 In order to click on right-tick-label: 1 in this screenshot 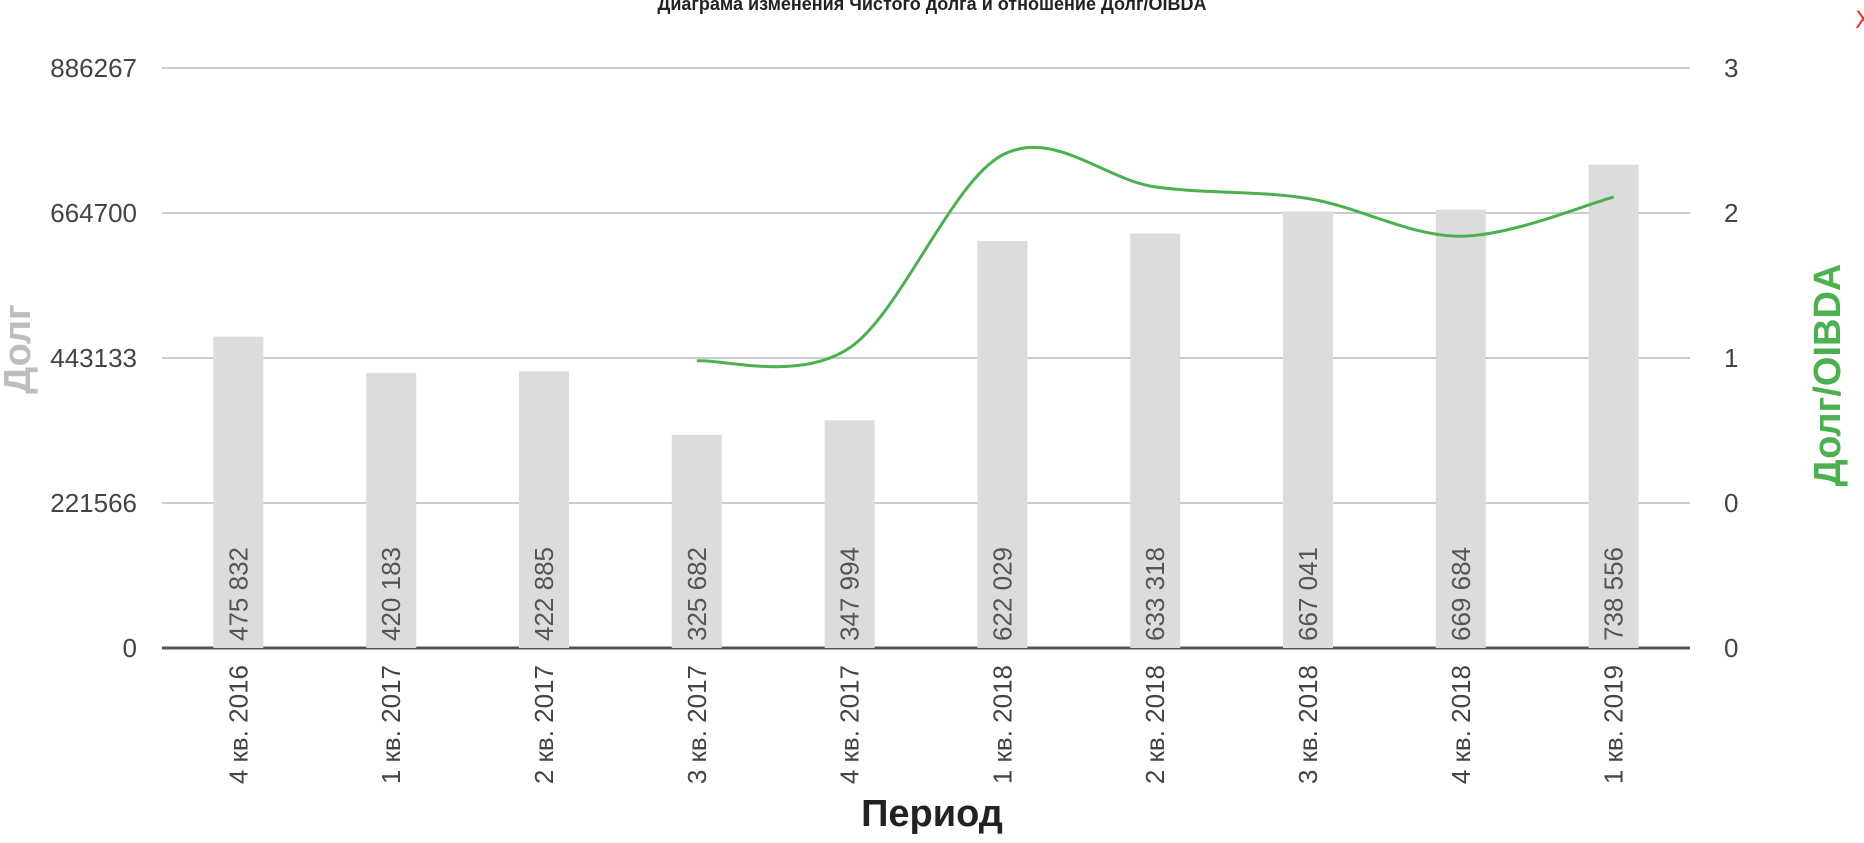, I will do `click(1731, 358)`.